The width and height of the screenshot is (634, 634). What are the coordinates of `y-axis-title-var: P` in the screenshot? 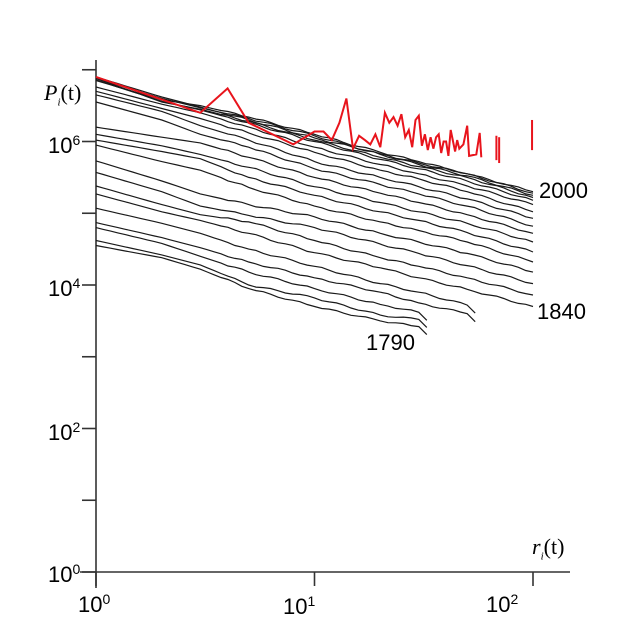 It's located at (51, 92).